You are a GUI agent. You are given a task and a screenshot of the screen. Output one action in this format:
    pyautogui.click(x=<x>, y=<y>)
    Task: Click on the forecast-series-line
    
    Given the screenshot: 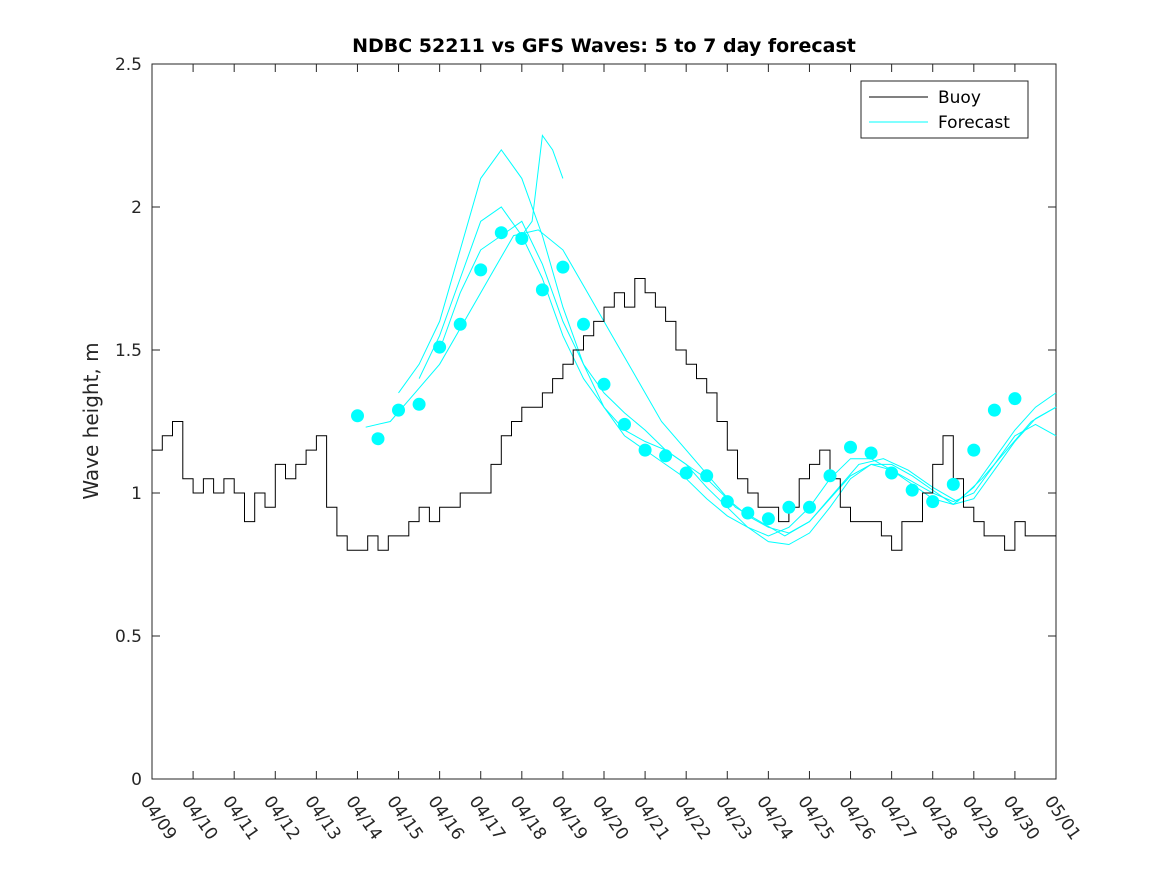 What is the action you would take?
    pyautogui.click(x=542, y=185)
    